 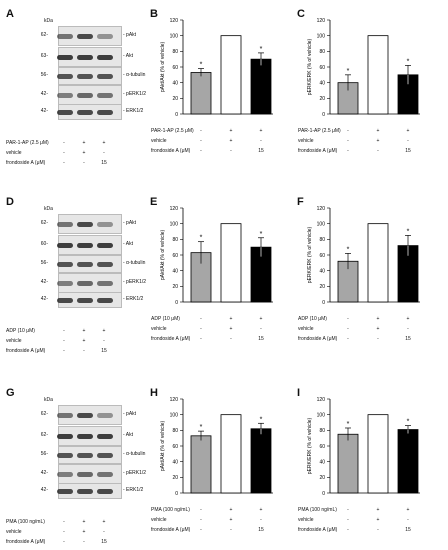 I want to click on molecular-weight-marker: 63-, so click(x=44, y=56).